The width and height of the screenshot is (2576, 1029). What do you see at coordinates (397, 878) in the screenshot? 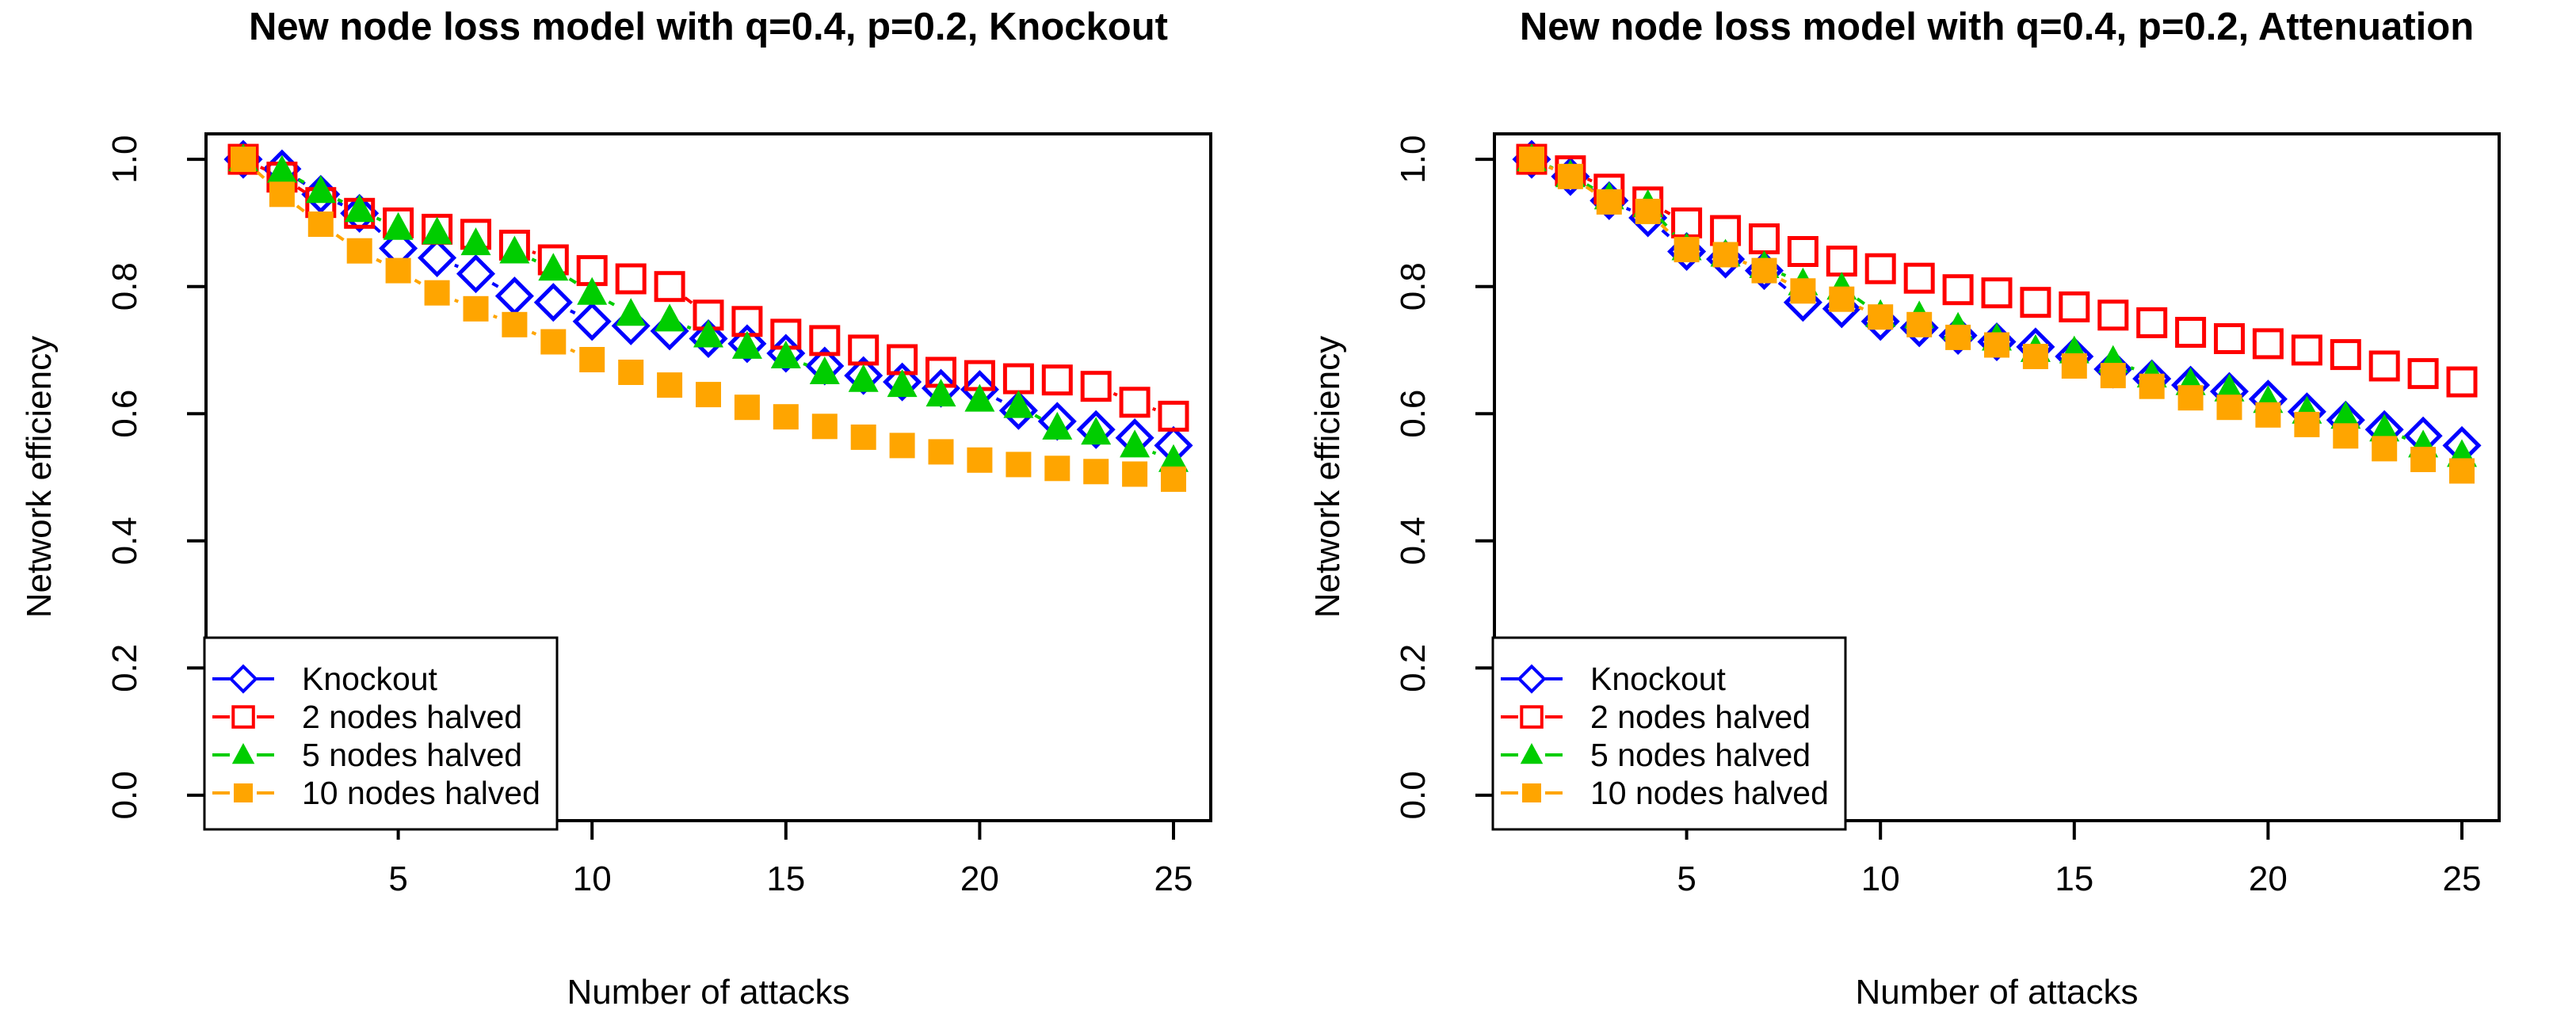
I see `x-tick-label: 5` at bounding box center [397, 878].